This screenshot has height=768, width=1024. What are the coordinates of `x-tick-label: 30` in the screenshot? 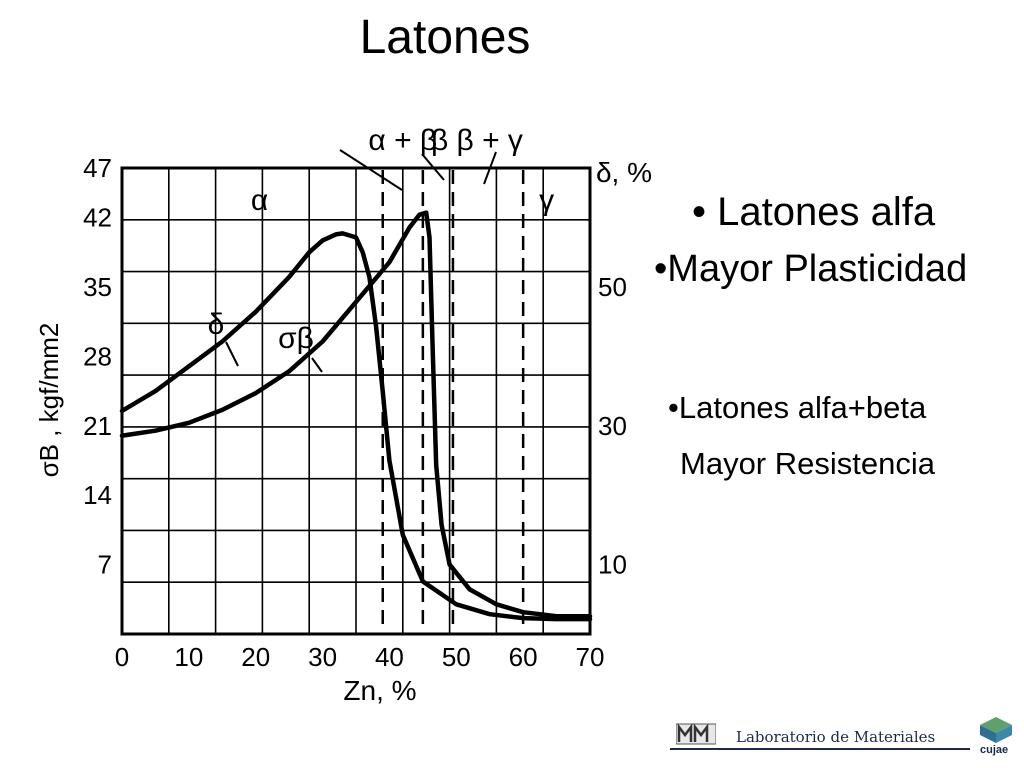 It's located at (322, 657).